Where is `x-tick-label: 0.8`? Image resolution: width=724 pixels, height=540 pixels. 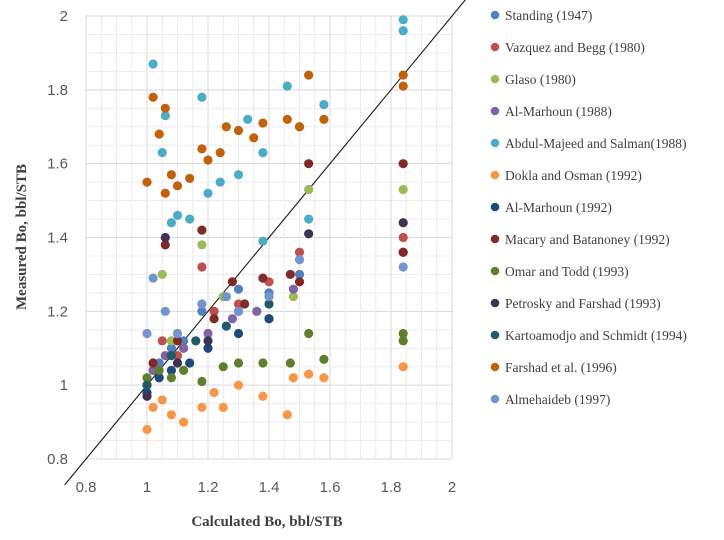 x-tick-label: 0.8 is located at coordinates (86, 487).